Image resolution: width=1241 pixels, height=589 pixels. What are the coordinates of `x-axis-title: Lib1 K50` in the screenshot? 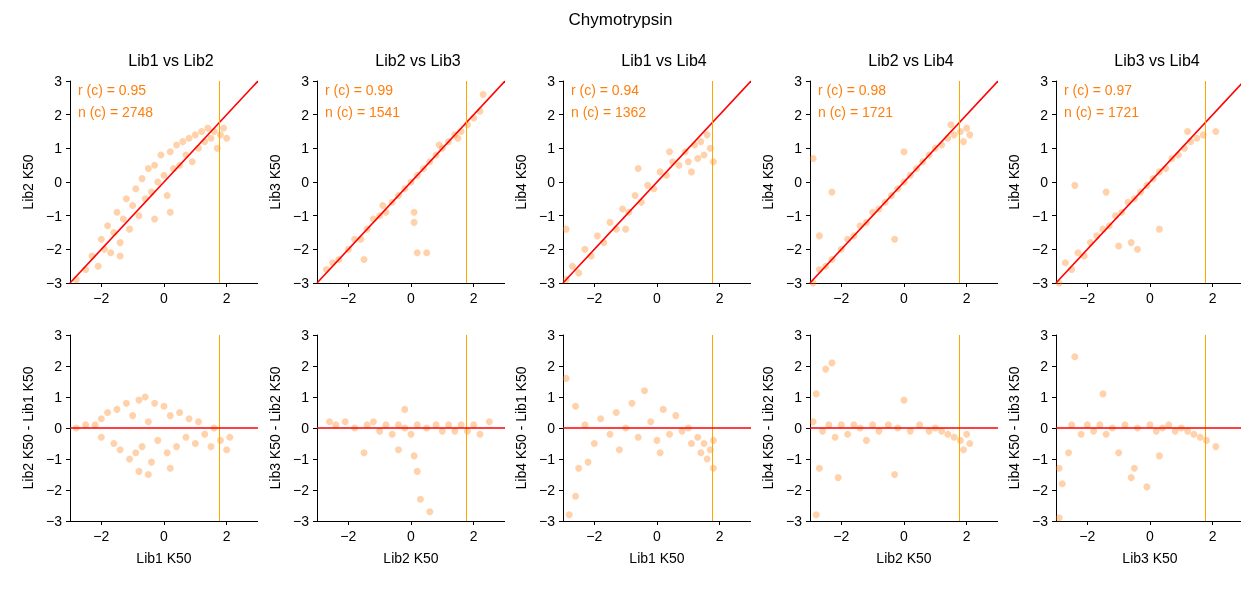 It's located at (164, 558).